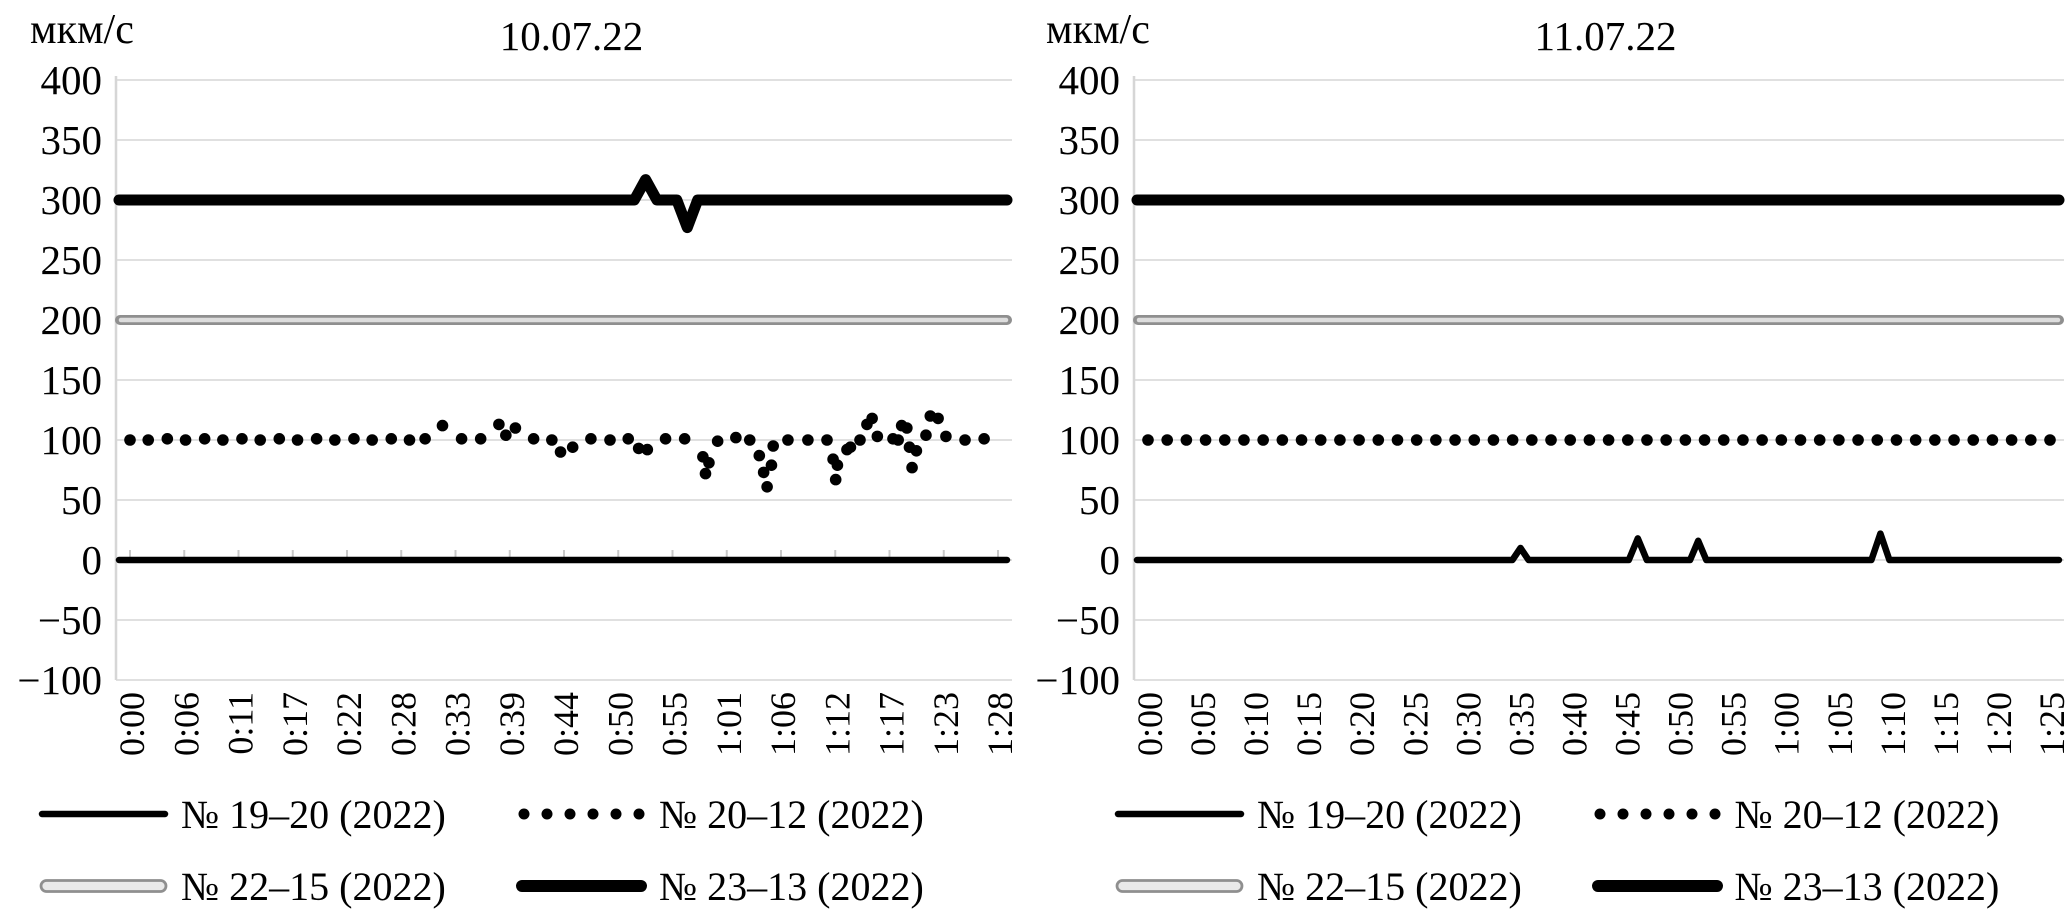 The height and width of the screenshot is (918, 2067). What do you see at coordinates (783, 724) in the screenshot?
I see `svg-text: 1:06` at bounding box center [783, 724].